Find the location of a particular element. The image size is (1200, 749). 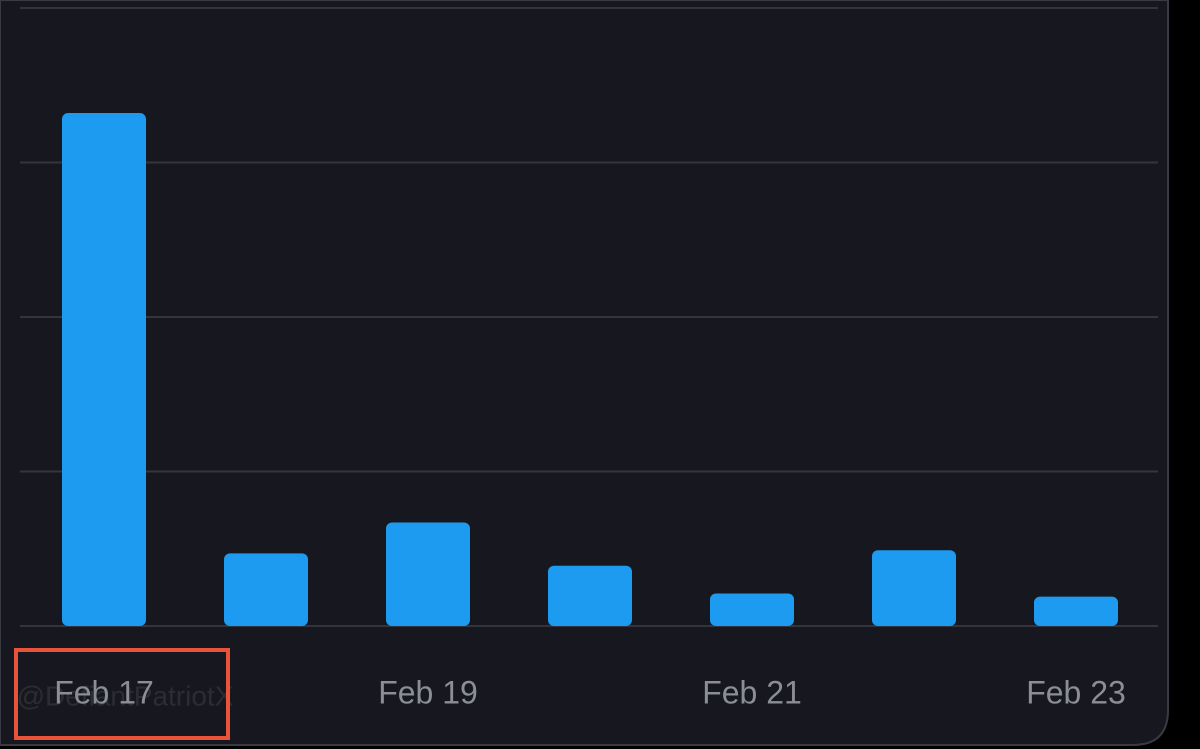

watermark: @DefiantPatriotX is located at coordinates (125, 695).